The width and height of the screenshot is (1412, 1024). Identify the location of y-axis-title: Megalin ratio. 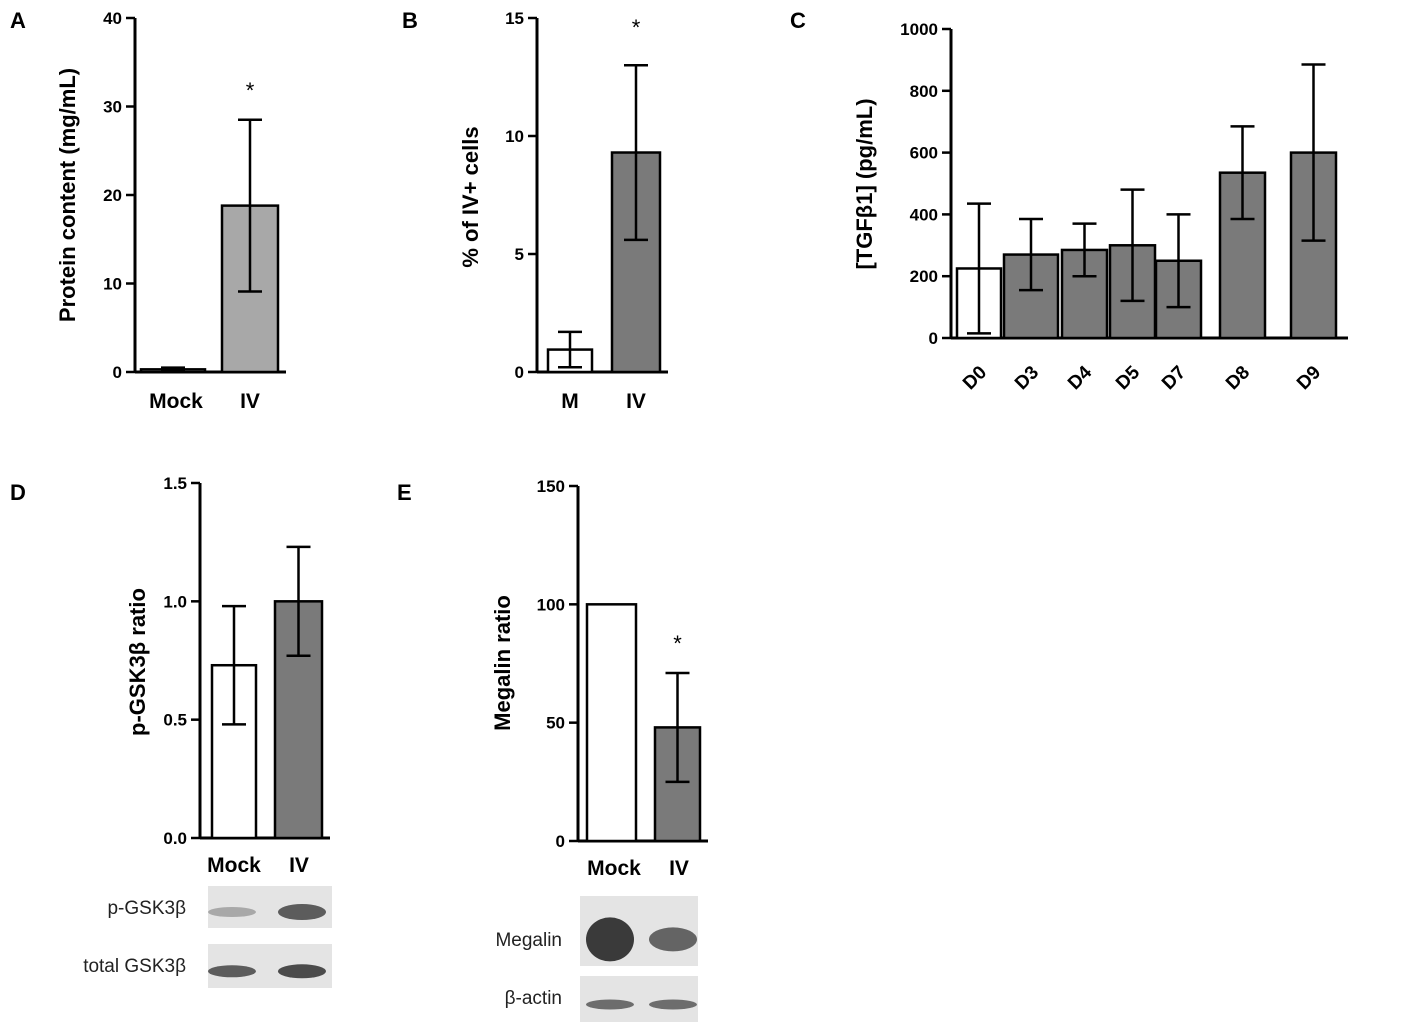
(502, 663).